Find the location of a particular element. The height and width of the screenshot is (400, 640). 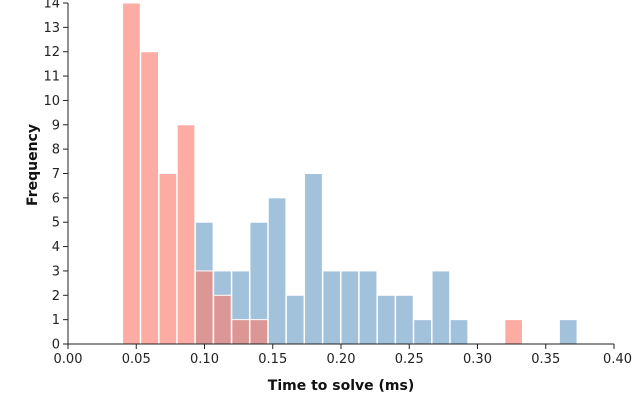

x-tick-label: 0.10 is located at coordinates (204, 359).